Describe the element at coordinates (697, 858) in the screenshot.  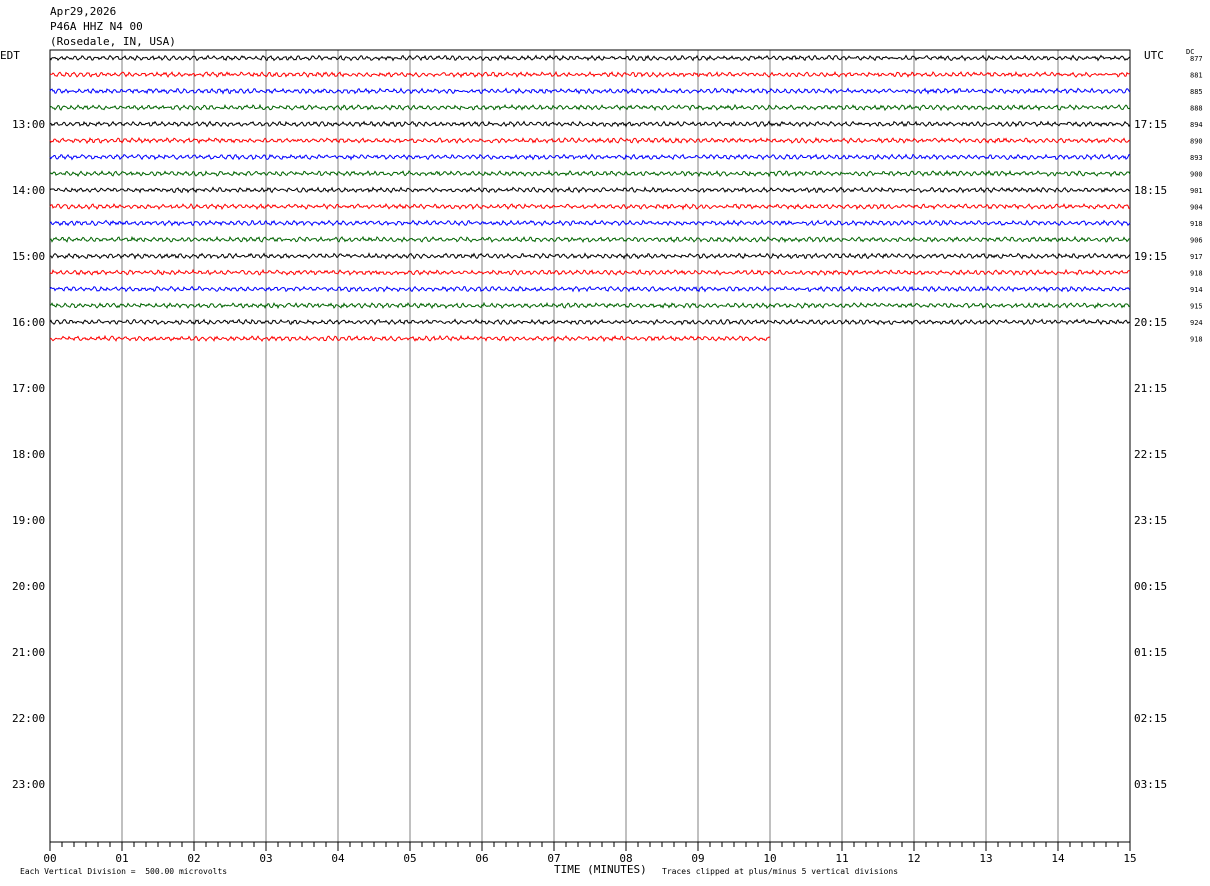
I see `x-tick-label: 09` at that location.